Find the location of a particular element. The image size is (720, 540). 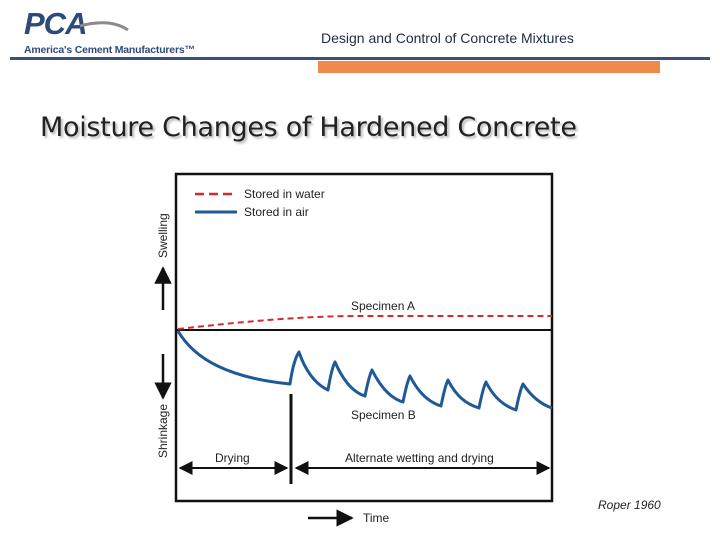

shrinkage-label: Shrinkage is located at coordinates (163, 431).